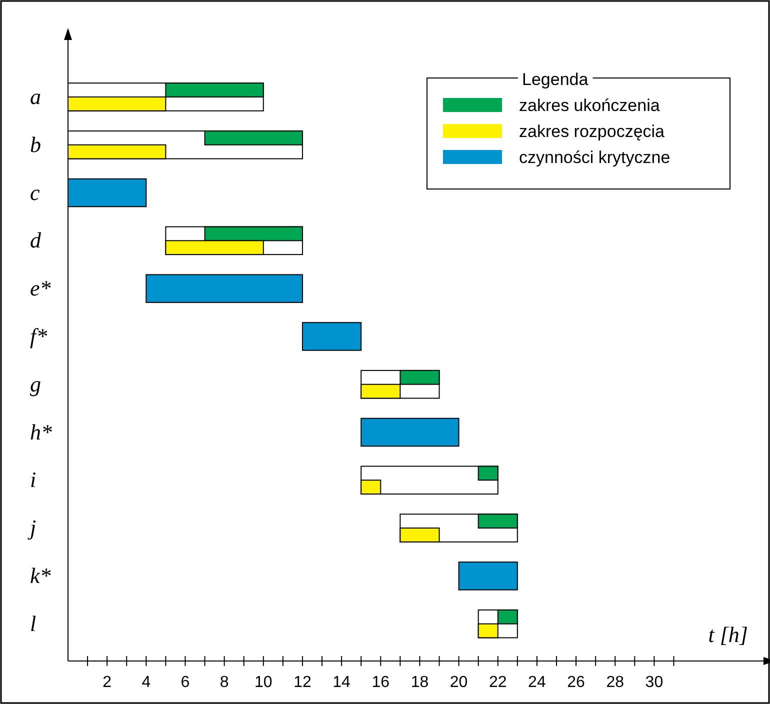  Describe the element at coordinates (35, 192) in the screenshot. I see `y-tick-label: c` at that location.